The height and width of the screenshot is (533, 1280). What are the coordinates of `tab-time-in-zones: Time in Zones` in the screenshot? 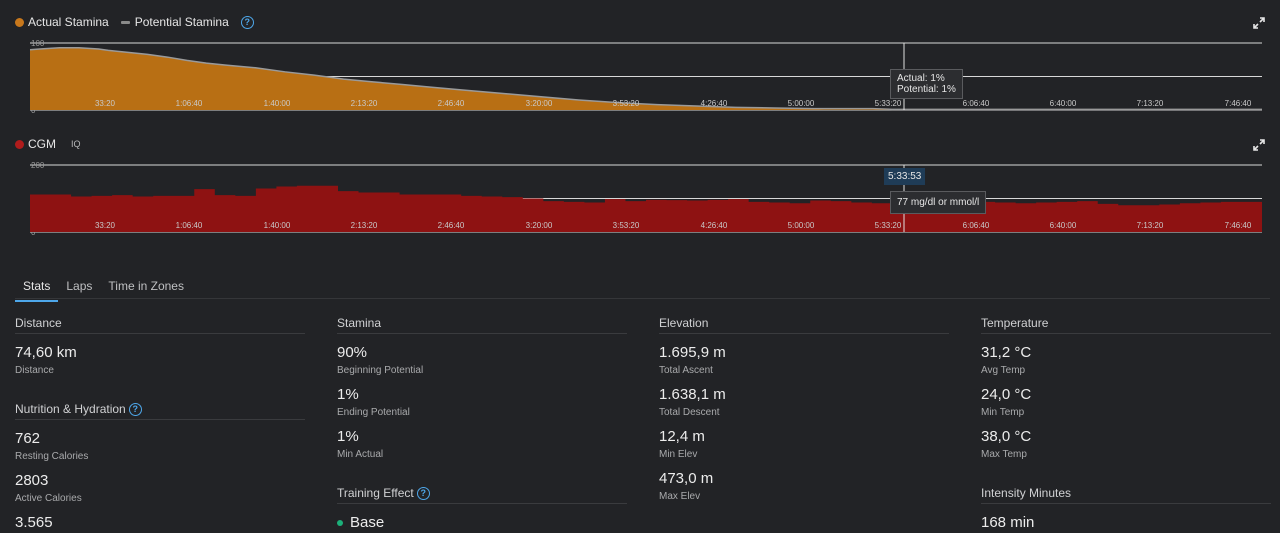 It's located at (146, 286).